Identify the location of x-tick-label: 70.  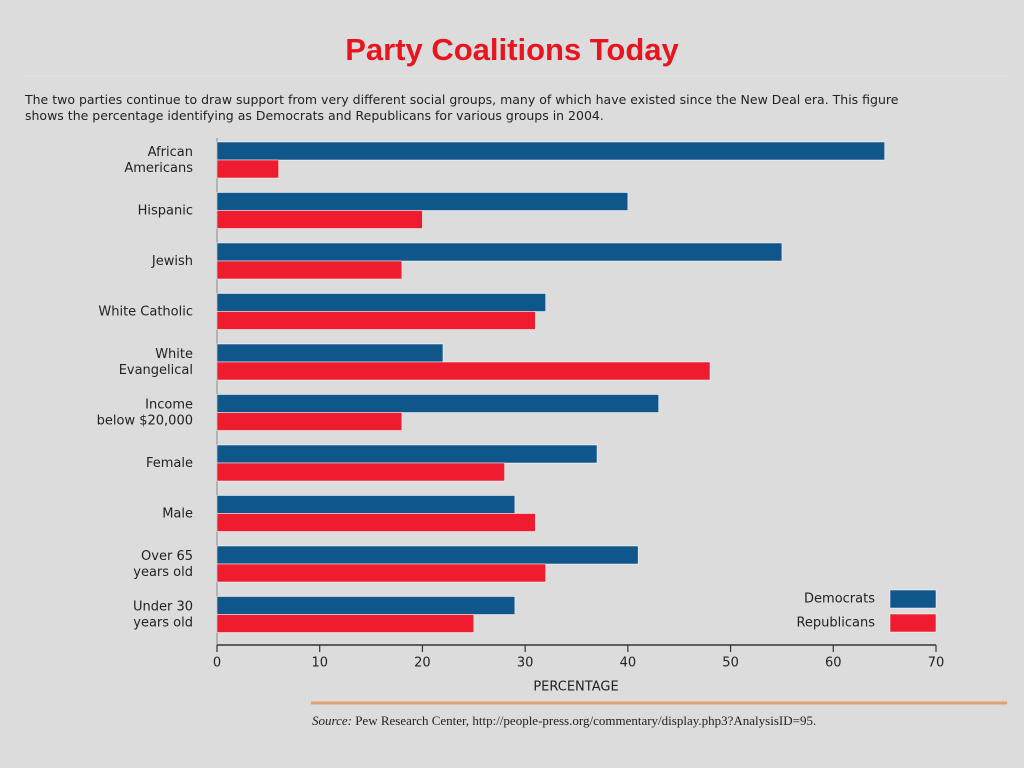
(936, 663).